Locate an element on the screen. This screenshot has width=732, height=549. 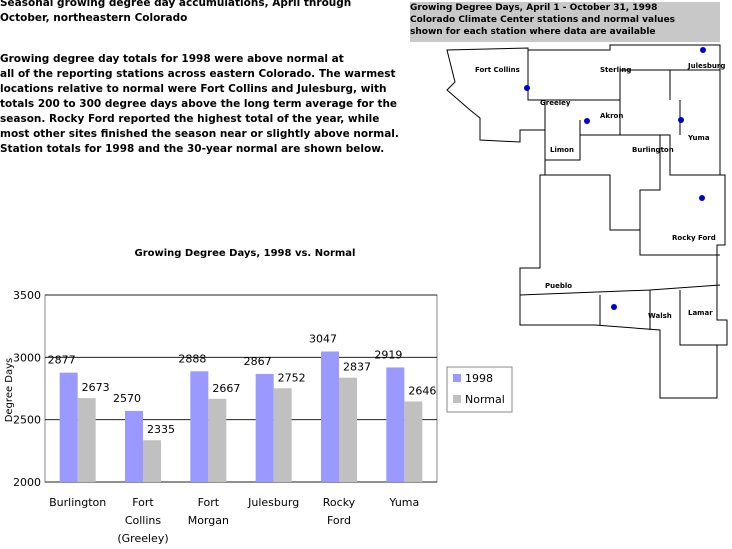
legend-box is located at coordinates (479, 389).